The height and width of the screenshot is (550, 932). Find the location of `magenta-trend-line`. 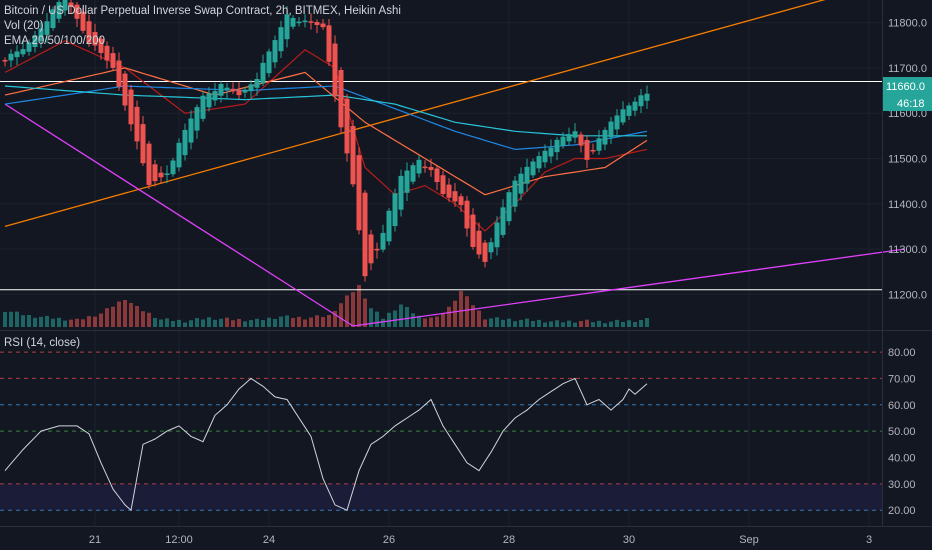

magenta-trend-line is located at coordinates (629, 287).